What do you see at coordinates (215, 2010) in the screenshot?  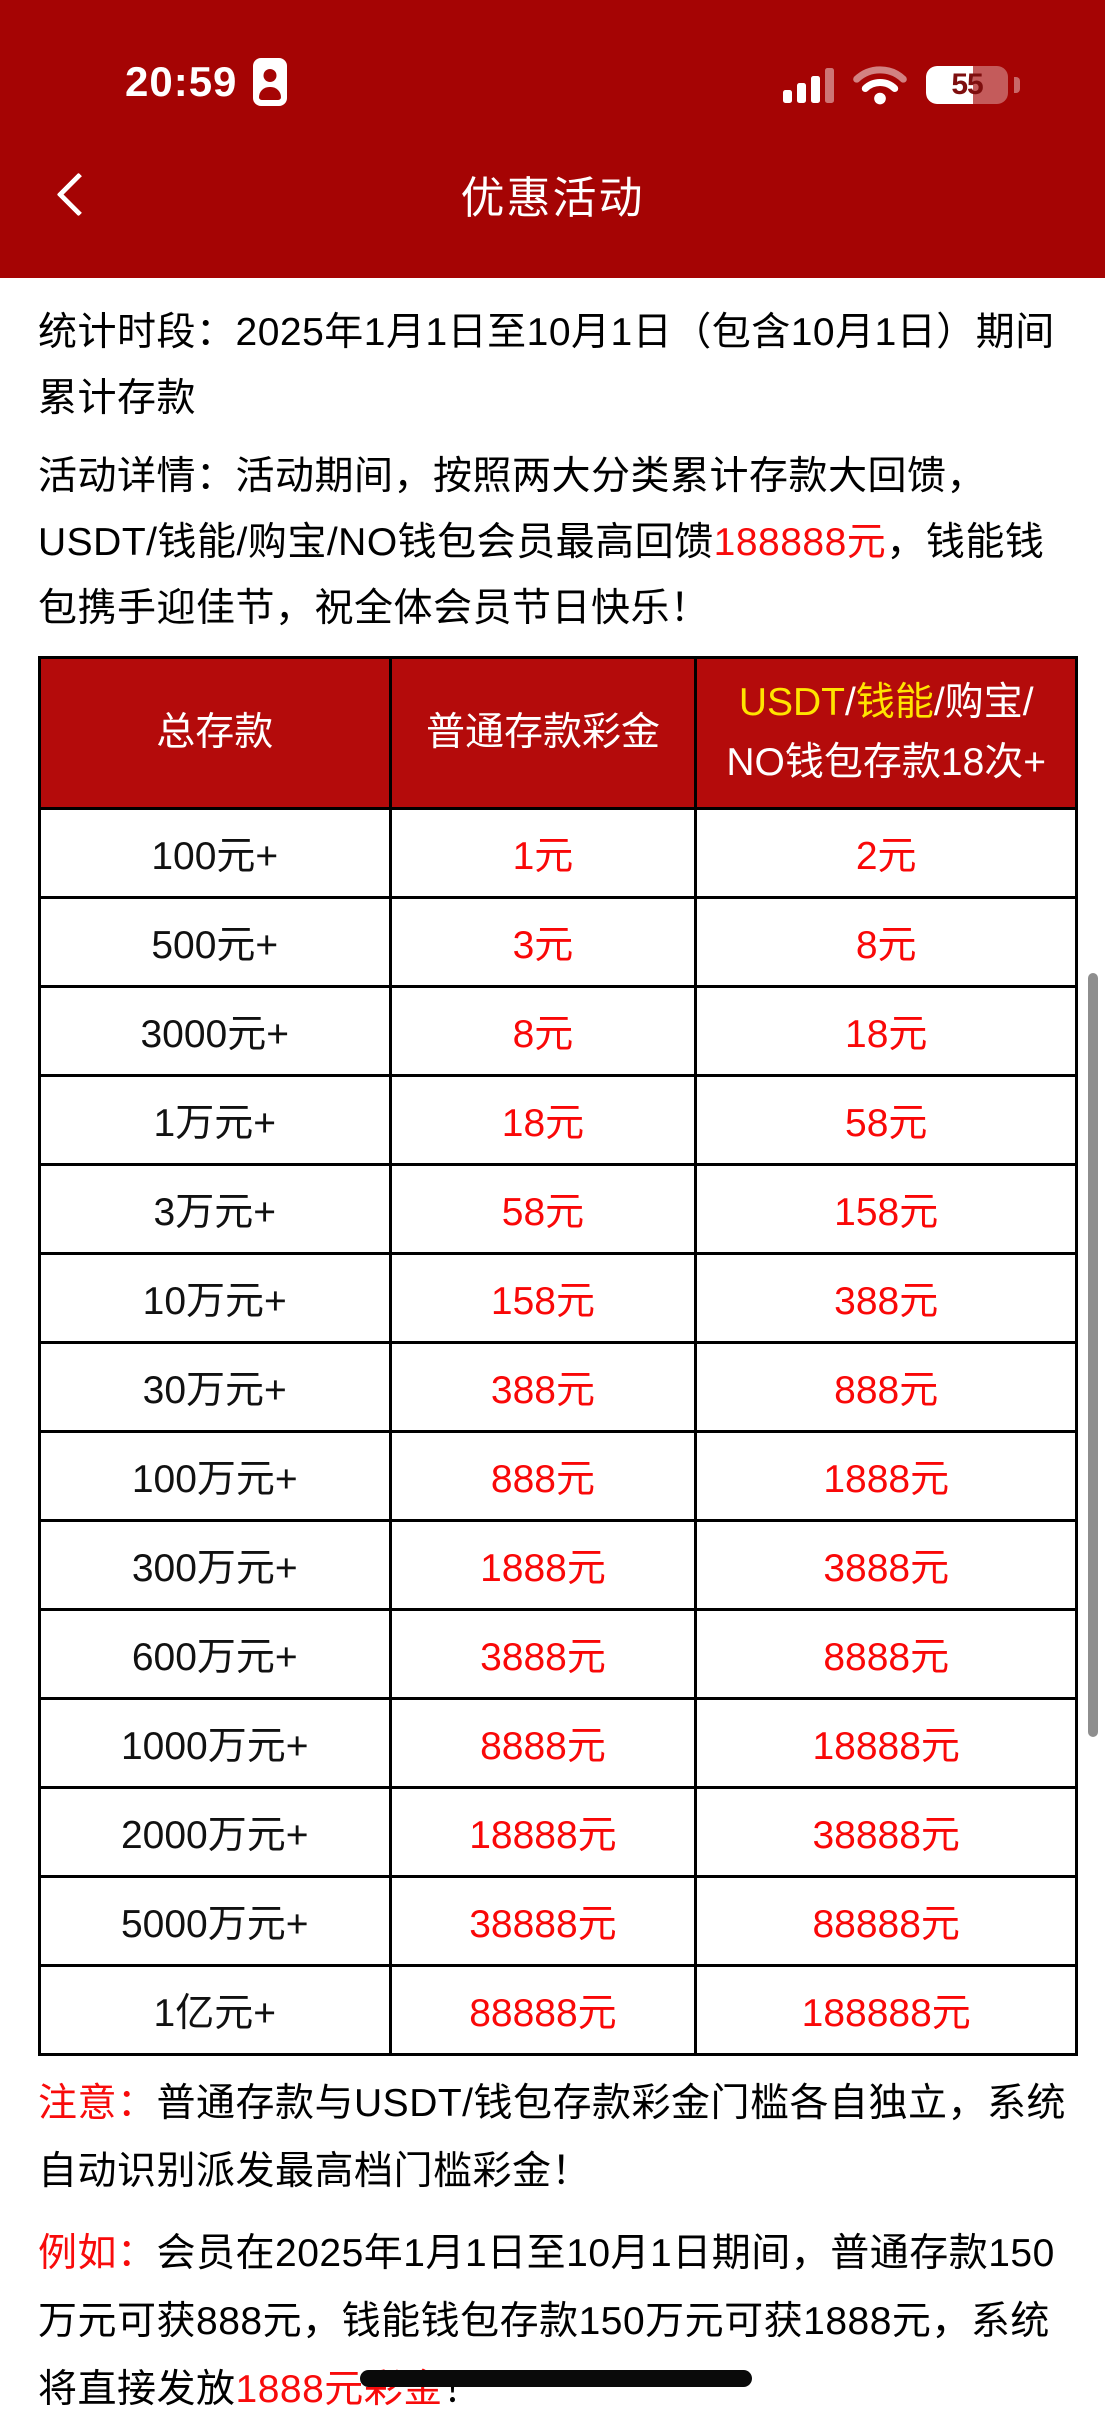 I see `deposit-tier-cell: 1亿元+` at bounding box center [215, 2010].